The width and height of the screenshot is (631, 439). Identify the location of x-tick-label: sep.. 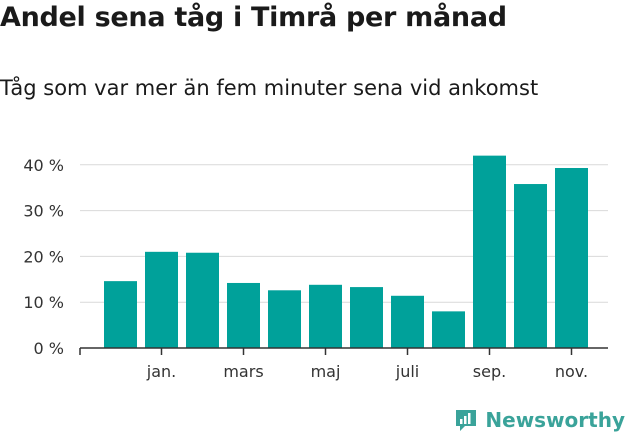
(489, 371).